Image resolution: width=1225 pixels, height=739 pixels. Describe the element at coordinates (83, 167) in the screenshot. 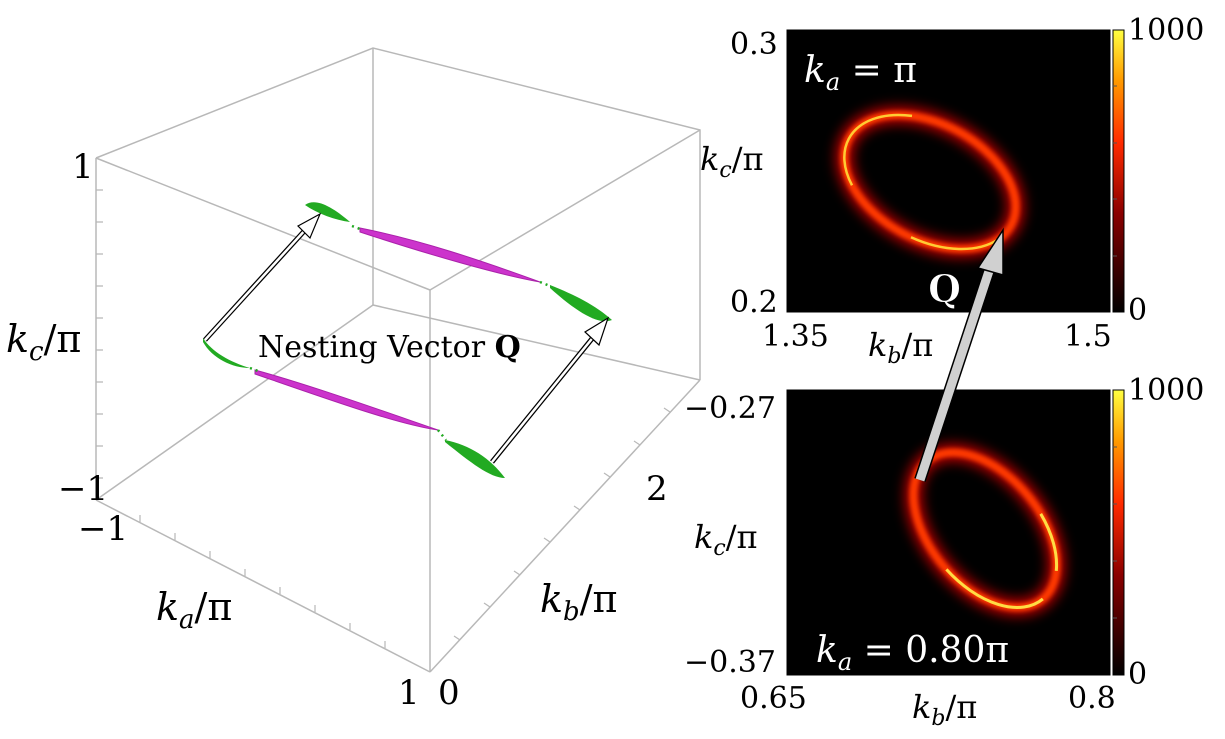

I see `kc-tick-top: 1` at that location.